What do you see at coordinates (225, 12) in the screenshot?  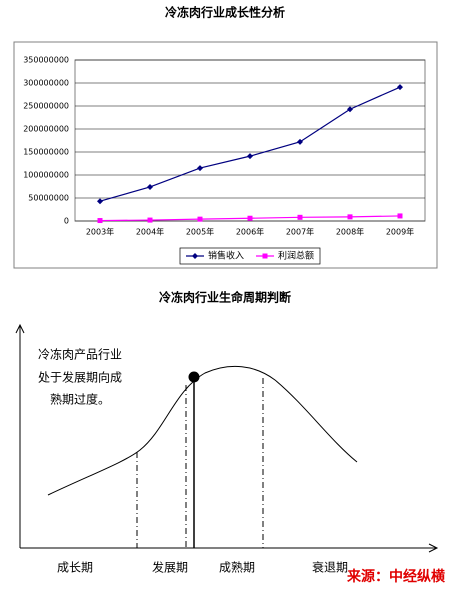 I see `chart-title: 冷冻肉行业成长性分析` at bounding box center [225, 12].